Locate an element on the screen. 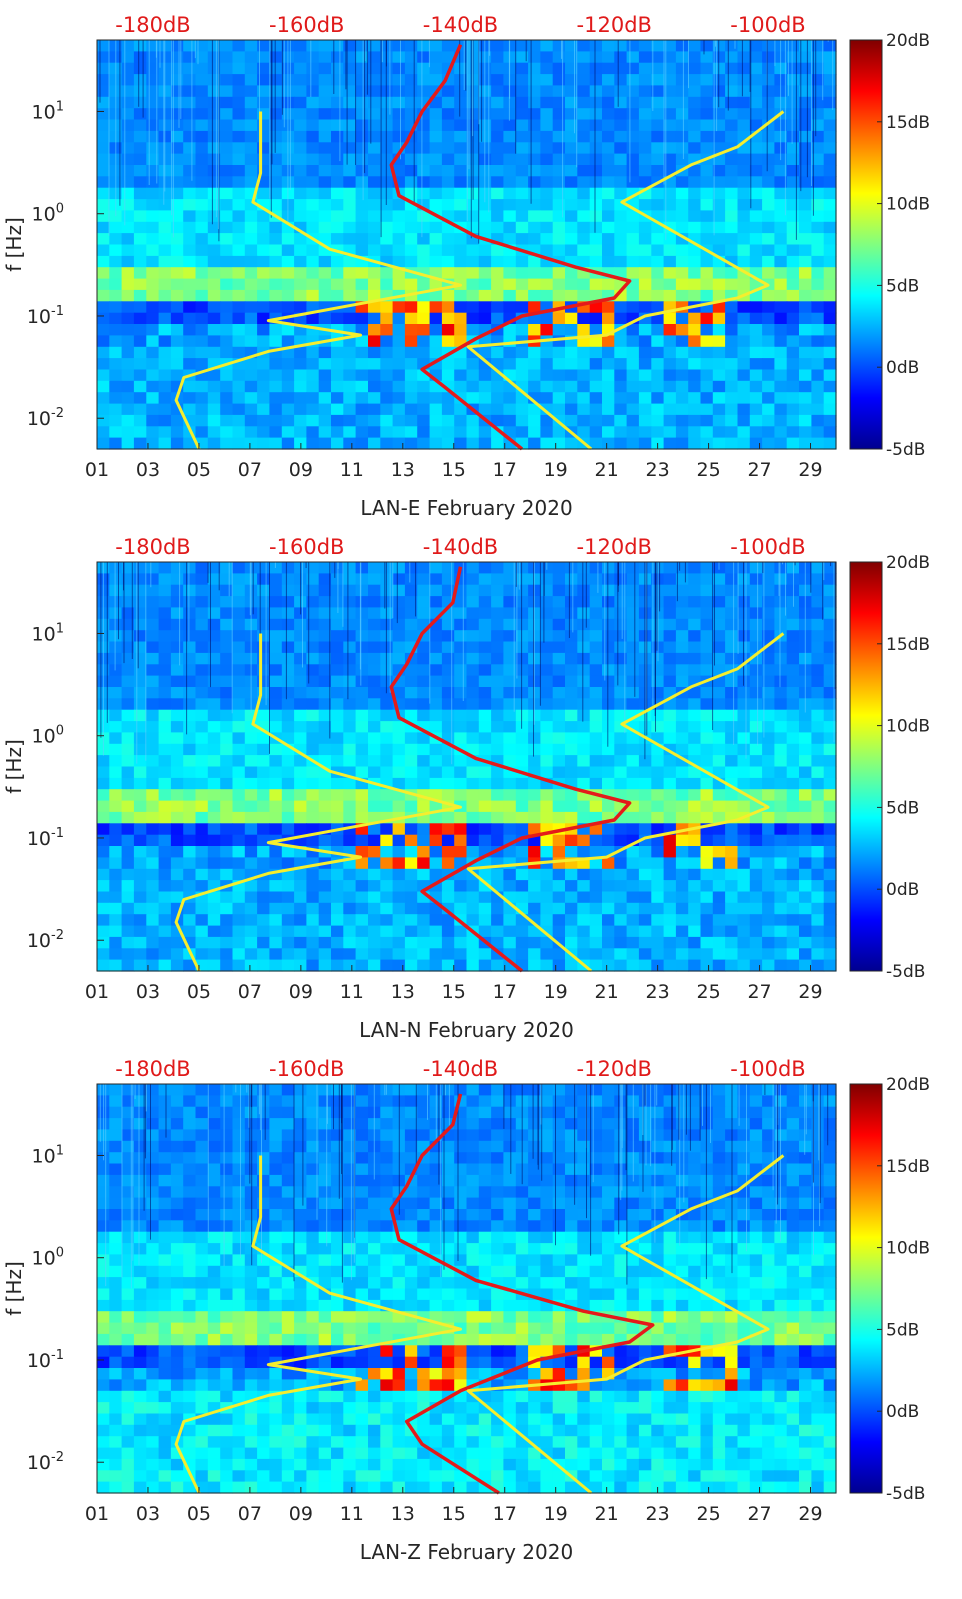  y-tick-label: 10-2 is located at coordinates (45, 940).